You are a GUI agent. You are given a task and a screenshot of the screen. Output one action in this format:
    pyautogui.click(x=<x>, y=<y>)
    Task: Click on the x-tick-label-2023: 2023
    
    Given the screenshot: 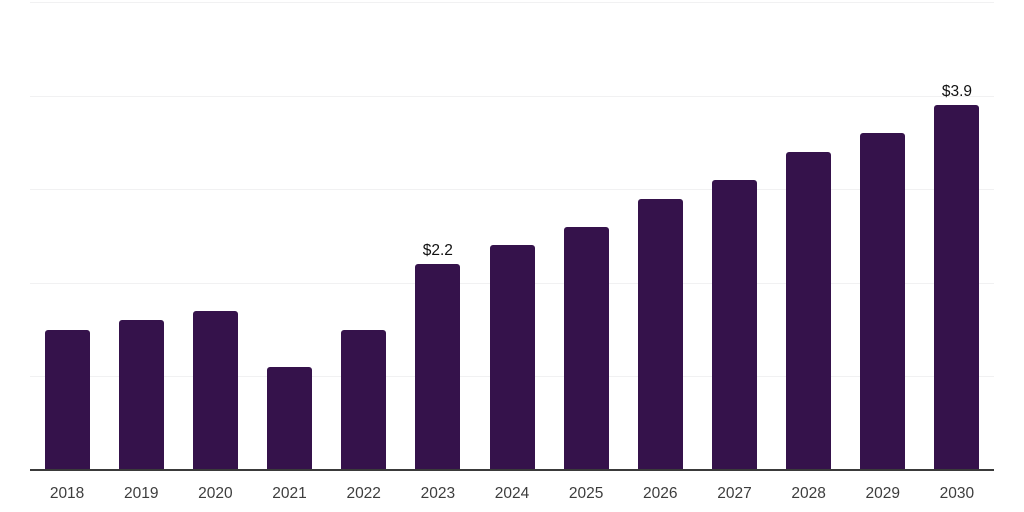 What is the action you would take?
    pyautogui.click(x=438, y=493)
    